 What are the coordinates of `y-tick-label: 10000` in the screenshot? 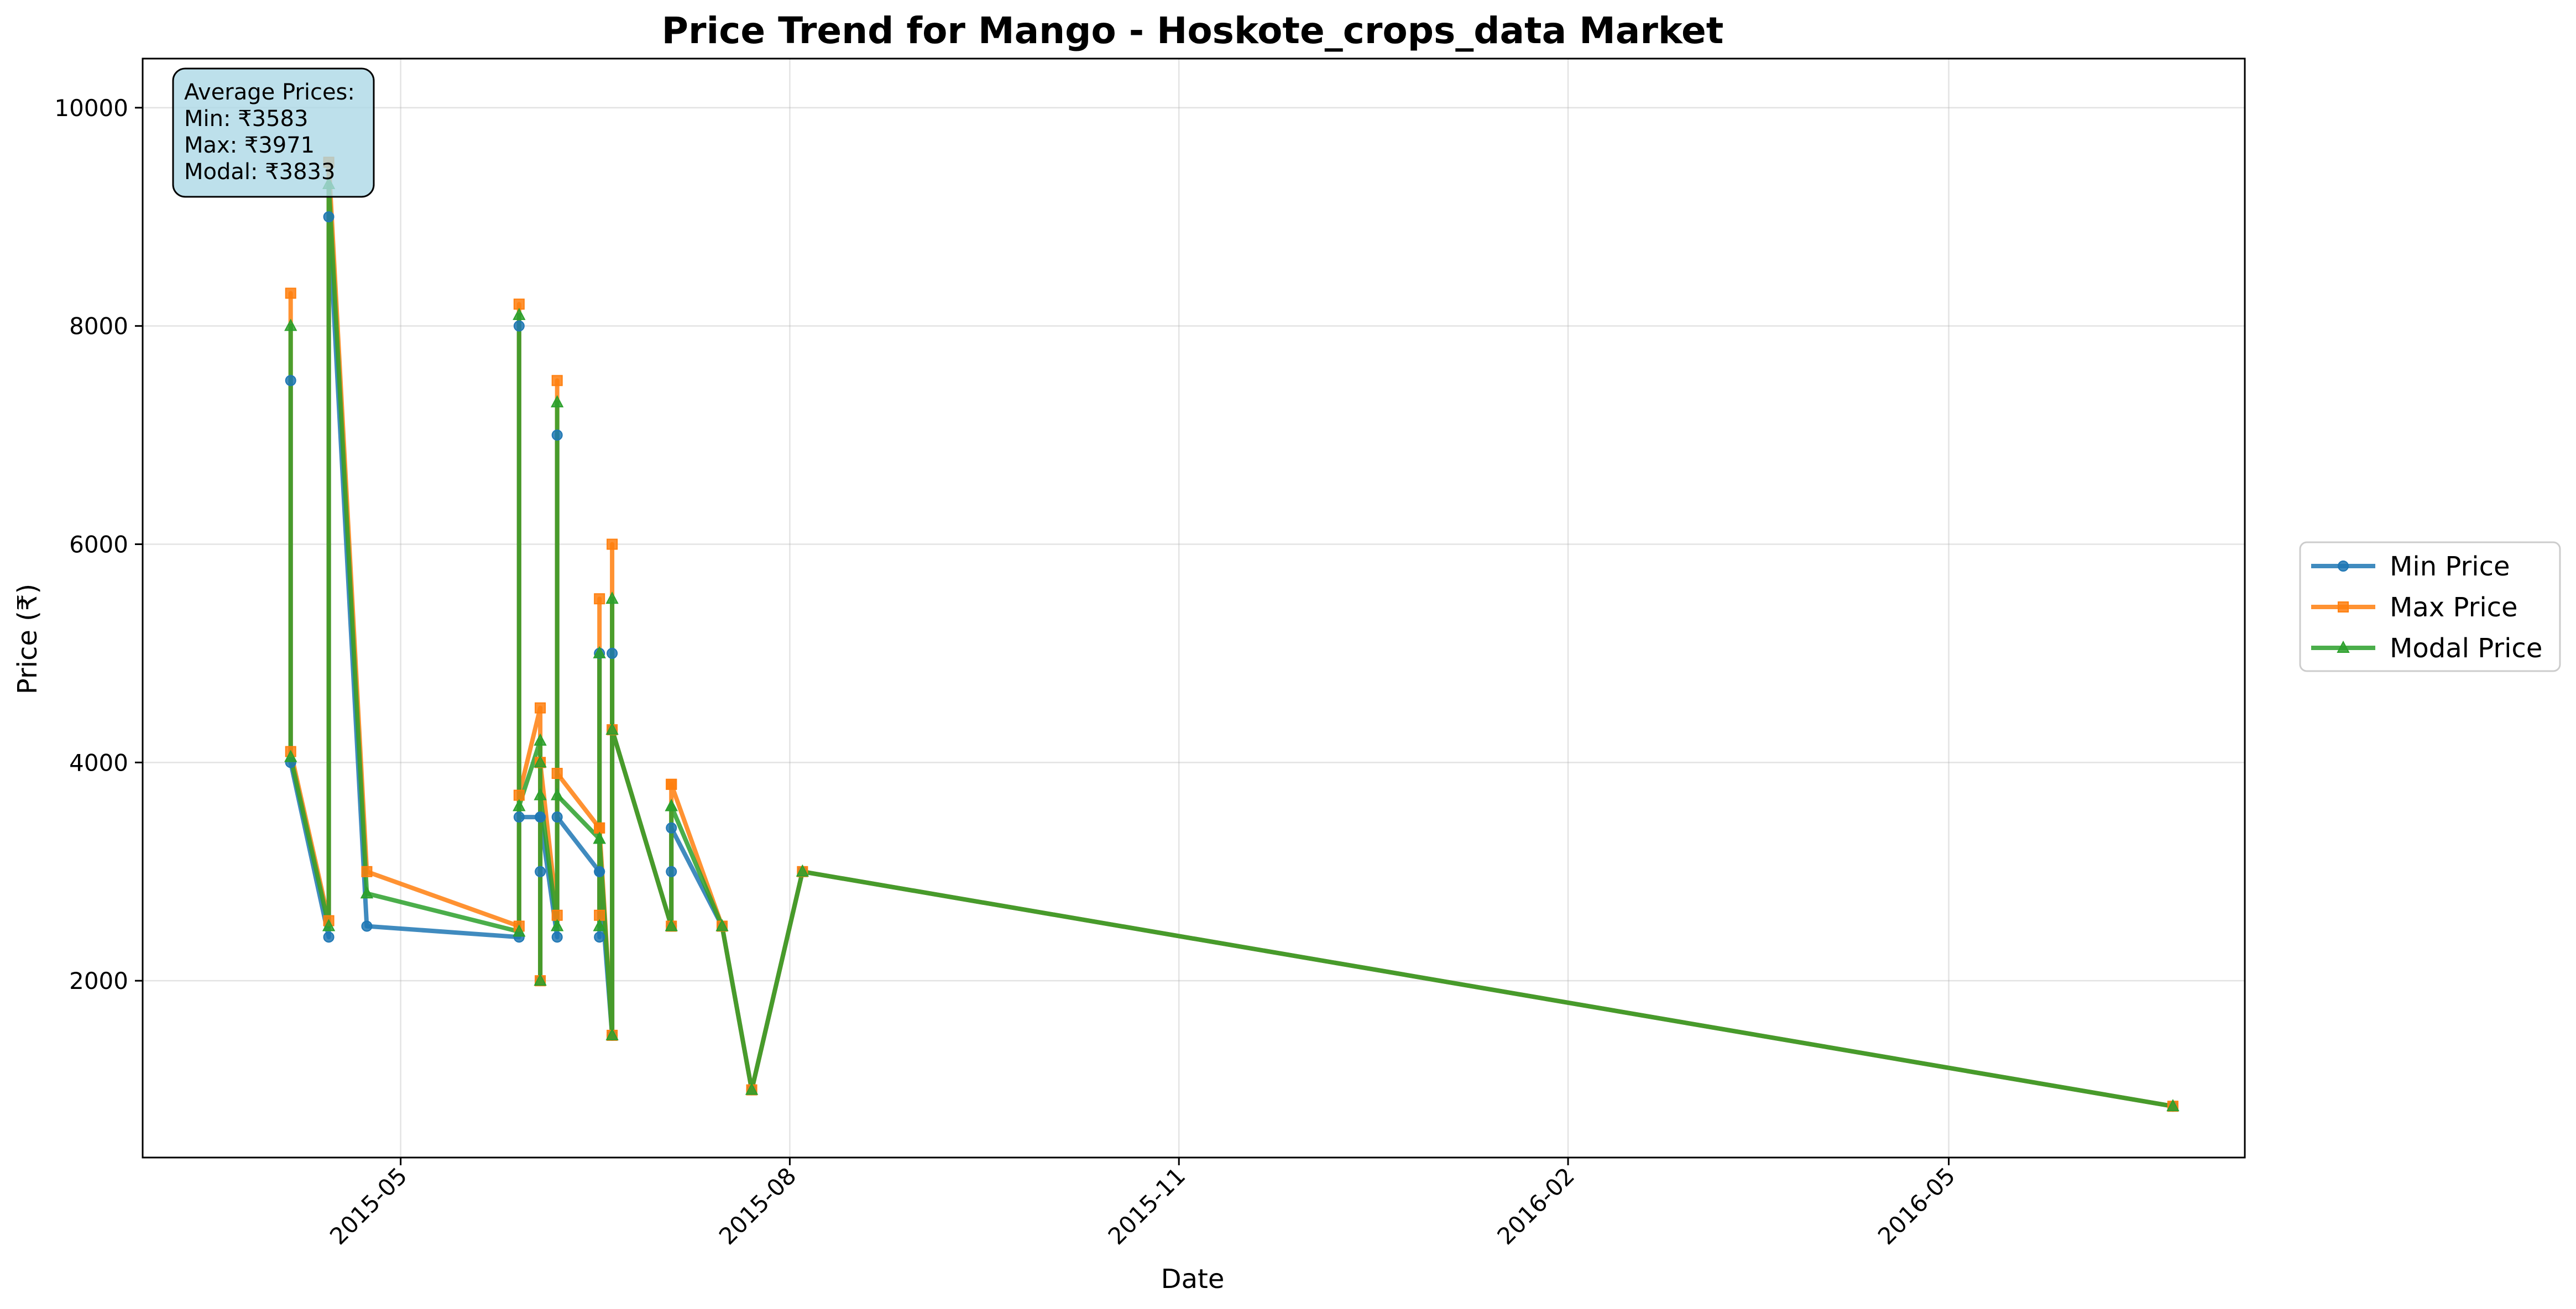 It's located at (91, 108).